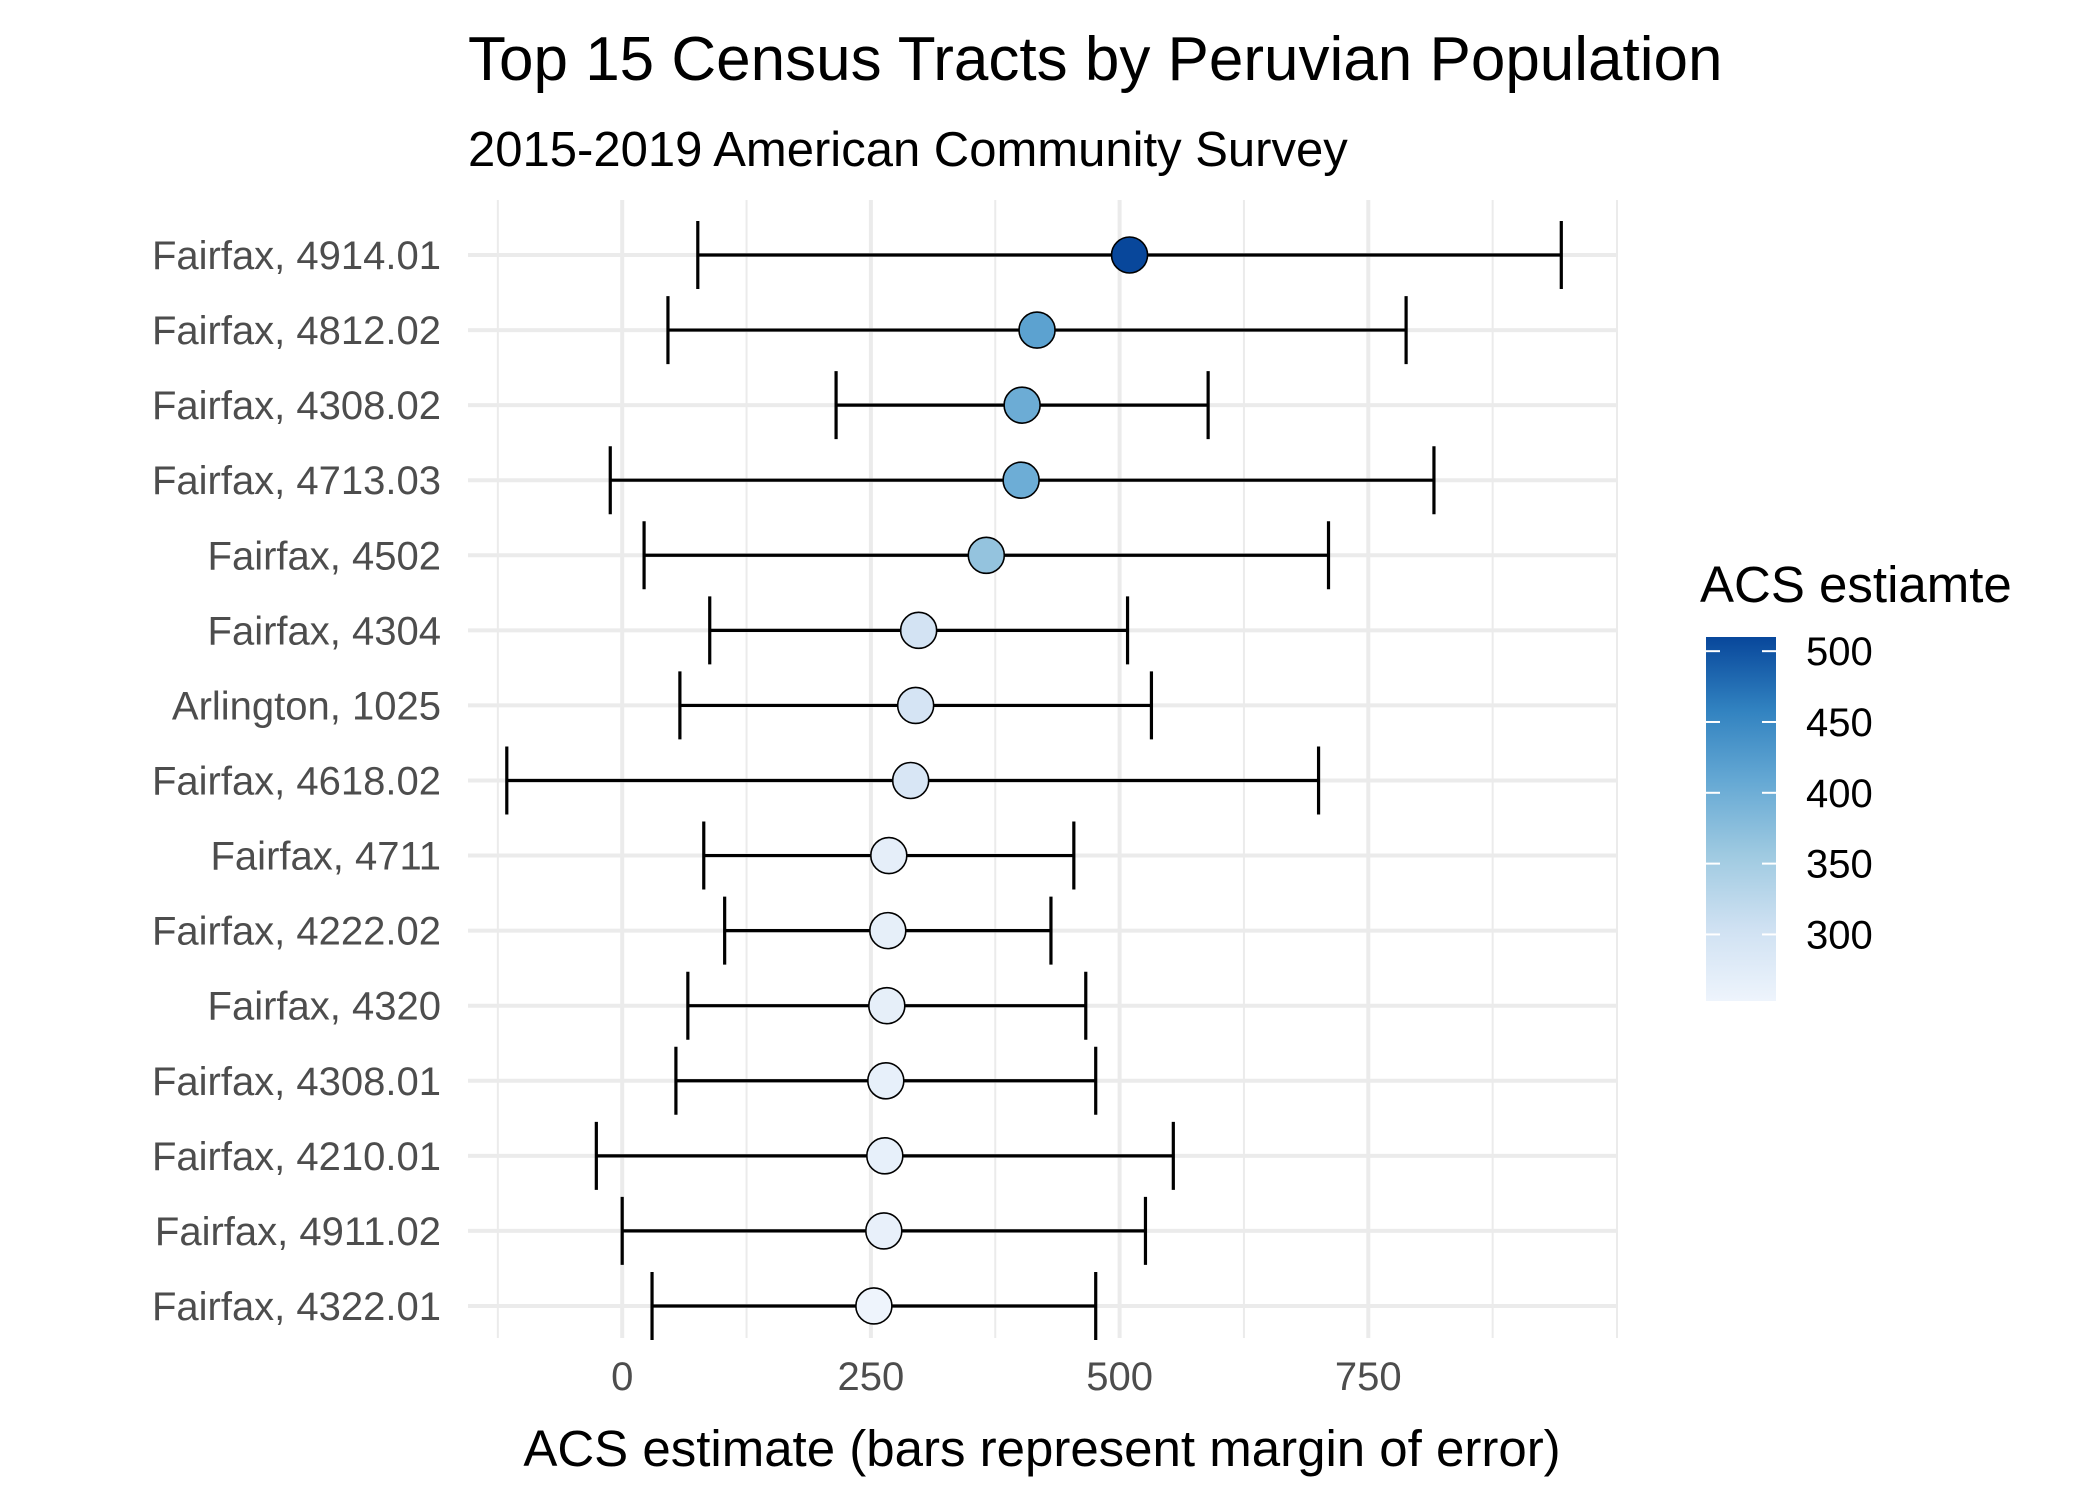 This screenshot has height=1500, width=2100. What do you see at coordinates (326, 857) in the screenshot?
I see `y-tick-label: Fairfax, 4711` at bounding box center [326, 857].